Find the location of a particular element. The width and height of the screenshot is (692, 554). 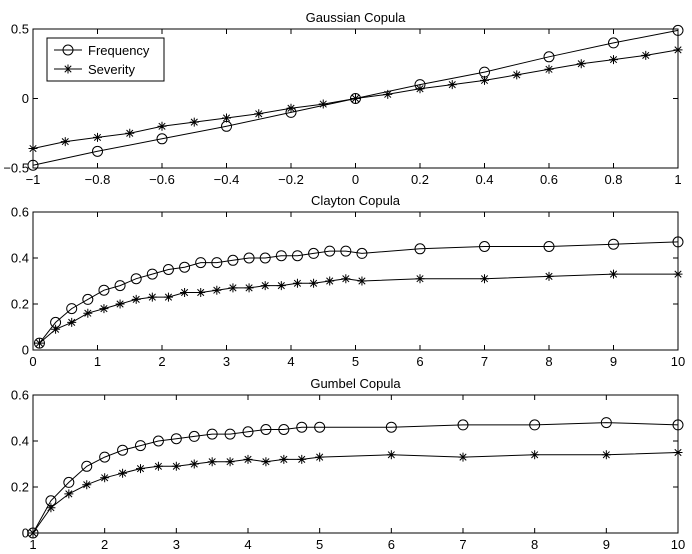

x-tick-label: 1 is located at coordinates (32, 544).